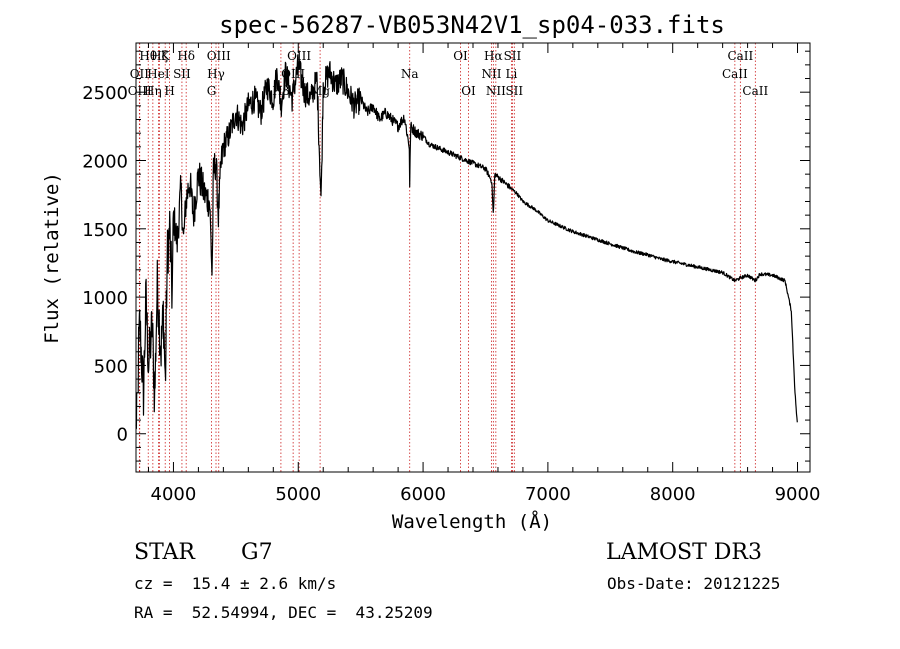  What do you see at coordinates (235, 583) in the screenshot?
I see `redshift-value: cz = 15.4 ± 2.6 km/s` at bounding box center [235, 583].